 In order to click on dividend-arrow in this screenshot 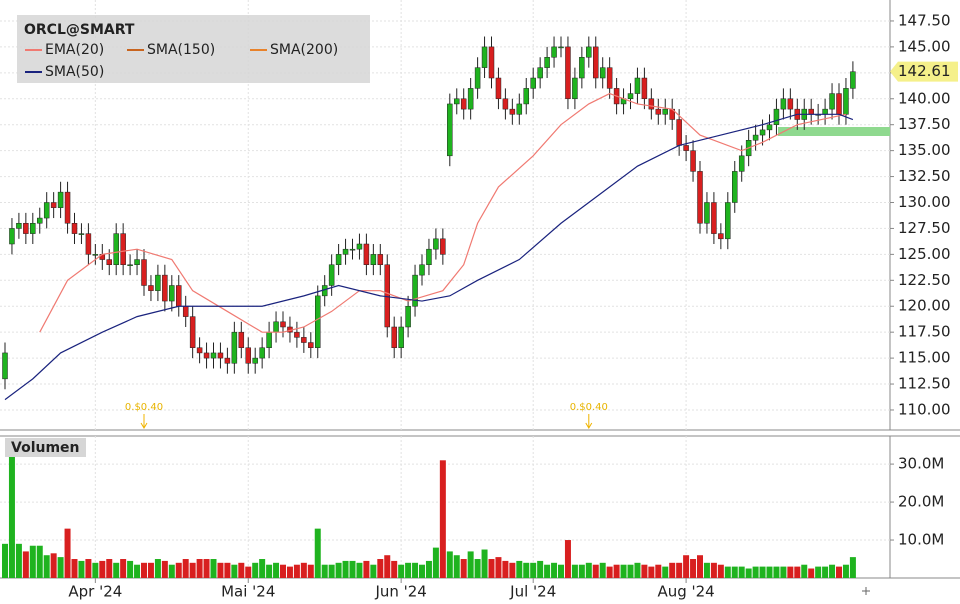, I will do `click(144, 421)`.